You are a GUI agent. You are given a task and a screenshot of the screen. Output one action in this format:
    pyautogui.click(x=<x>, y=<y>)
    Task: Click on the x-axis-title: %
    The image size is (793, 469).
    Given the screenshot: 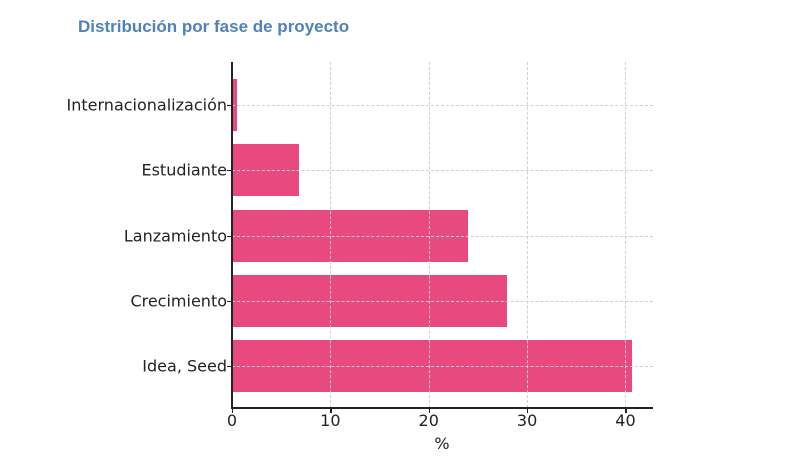 What is the action you would take?
    pyautogui.click(x=442, y=443)
    